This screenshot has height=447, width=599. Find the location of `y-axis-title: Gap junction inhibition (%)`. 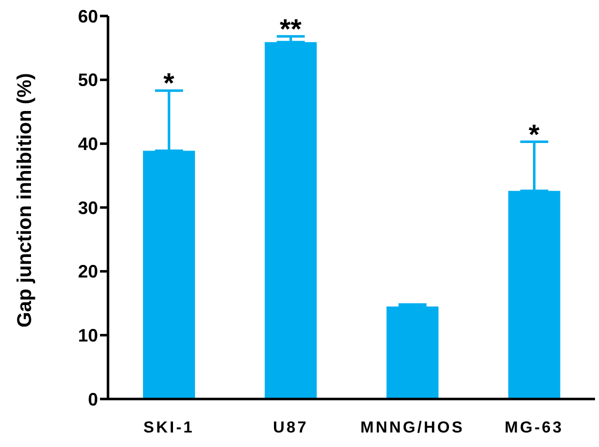

y-axis-title: Gap junction inhibition (%) is located at coordinates (25, 200).